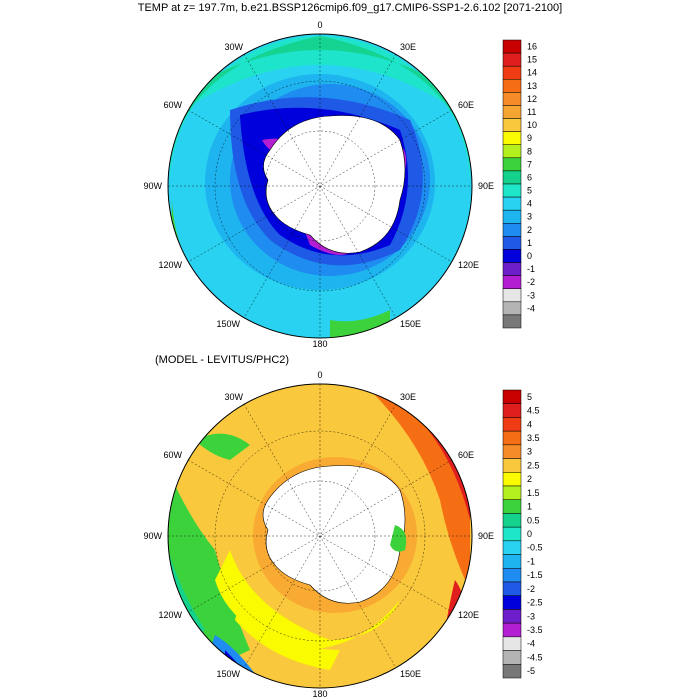 This screenshot has height=700, width=700. I want to click on colorbar-label: -0.5, so click(535, 548).